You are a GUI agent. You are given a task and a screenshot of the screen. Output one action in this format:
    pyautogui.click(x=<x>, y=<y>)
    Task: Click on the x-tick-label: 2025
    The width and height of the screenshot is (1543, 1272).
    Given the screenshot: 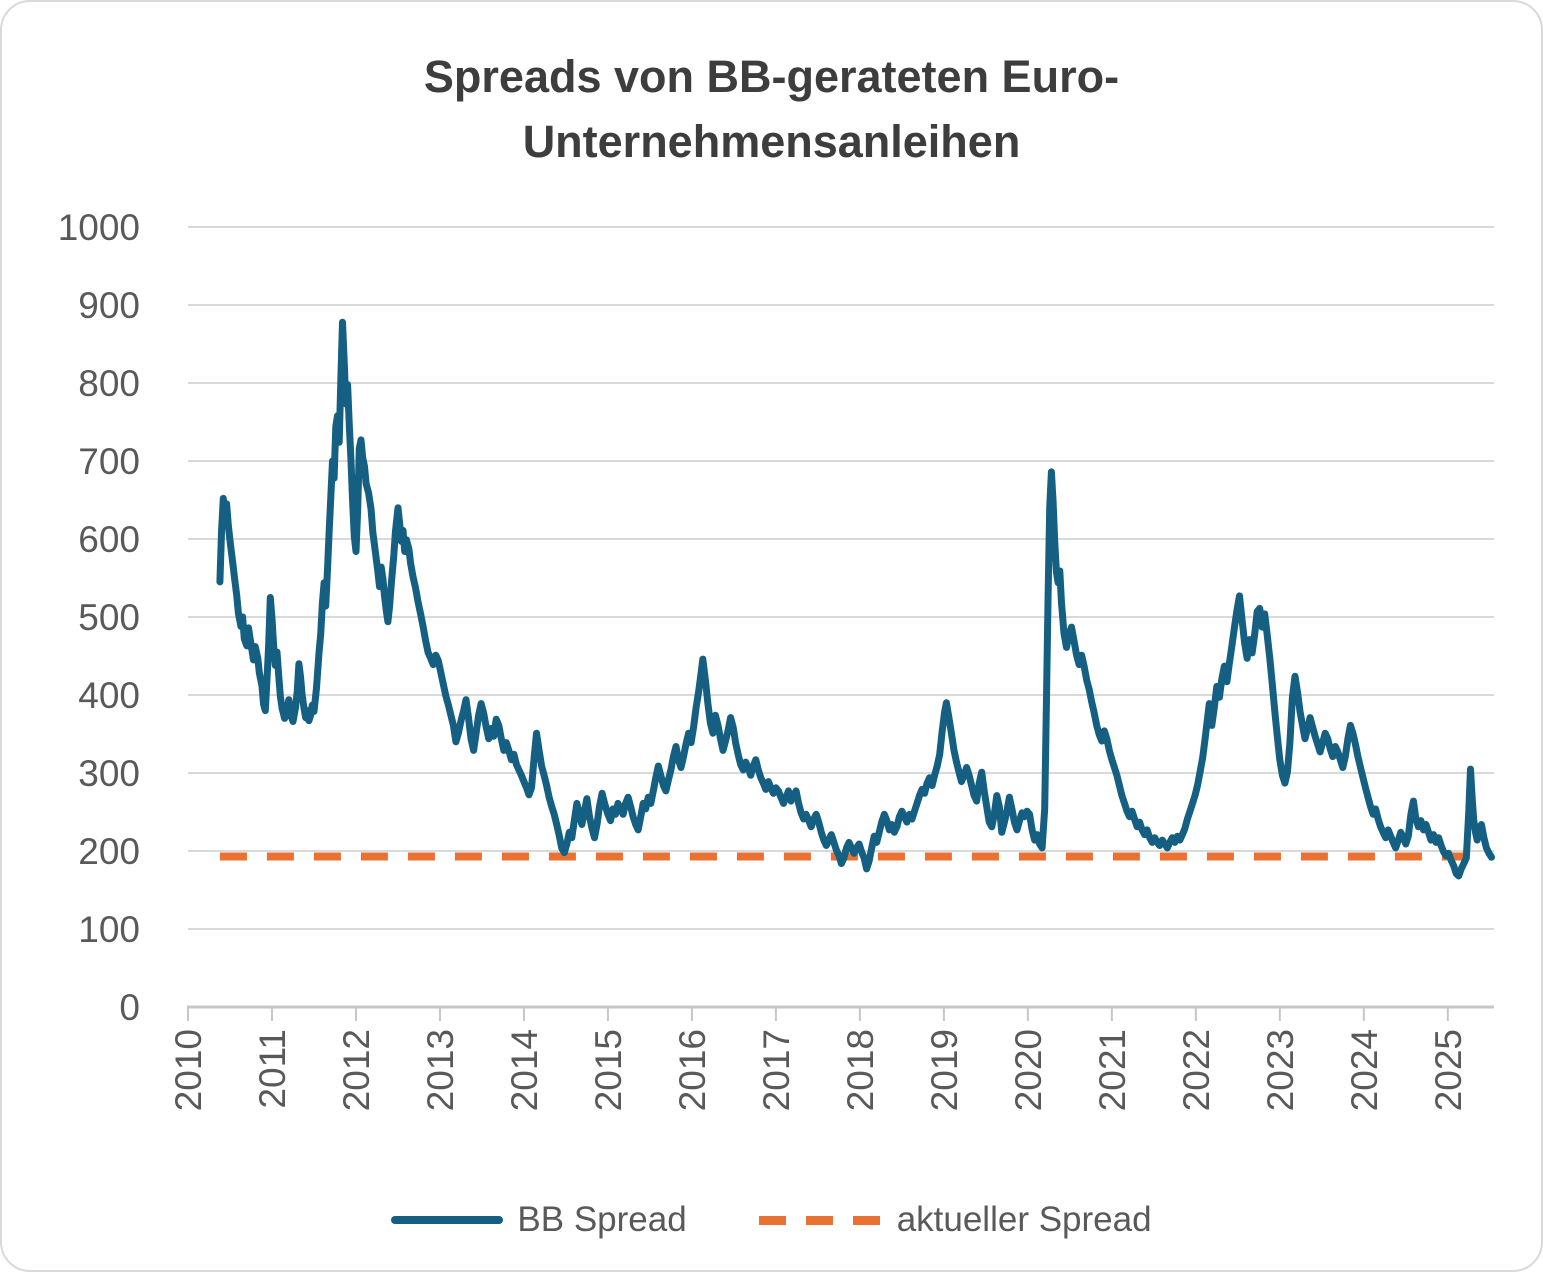 What is the action you would take?
    pyautogui.click(x=1448, y=1070)
    